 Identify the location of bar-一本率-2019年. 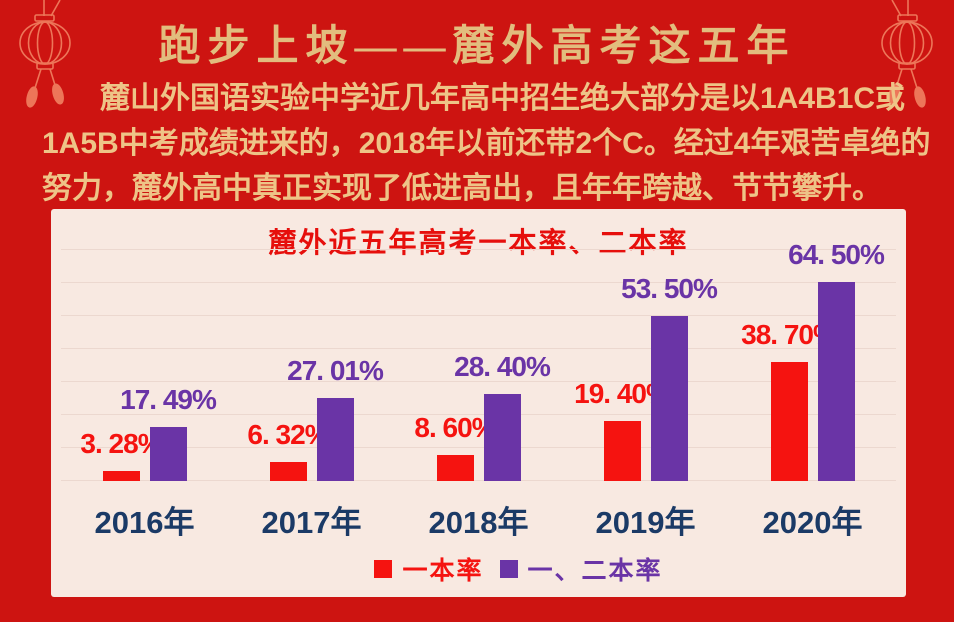
(622, 451).